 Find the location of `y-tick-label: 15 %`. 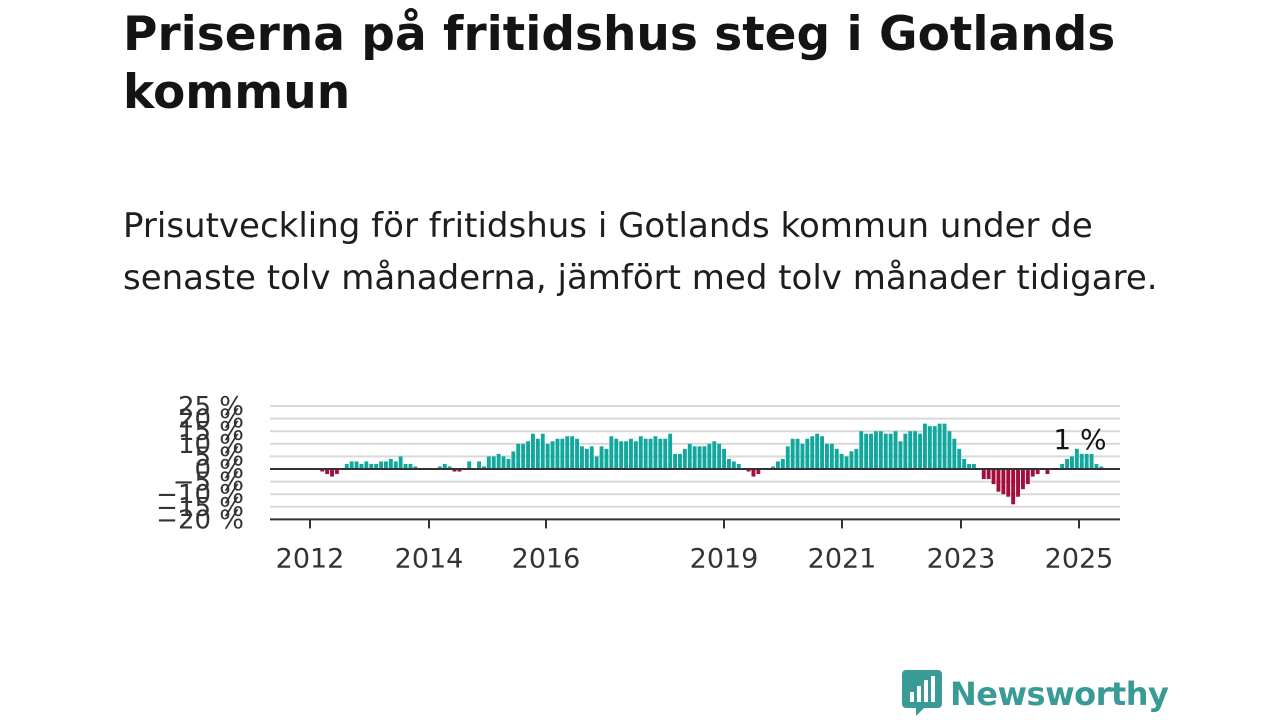

y-tick-label: 15 % is located at coordinates (211, 432).